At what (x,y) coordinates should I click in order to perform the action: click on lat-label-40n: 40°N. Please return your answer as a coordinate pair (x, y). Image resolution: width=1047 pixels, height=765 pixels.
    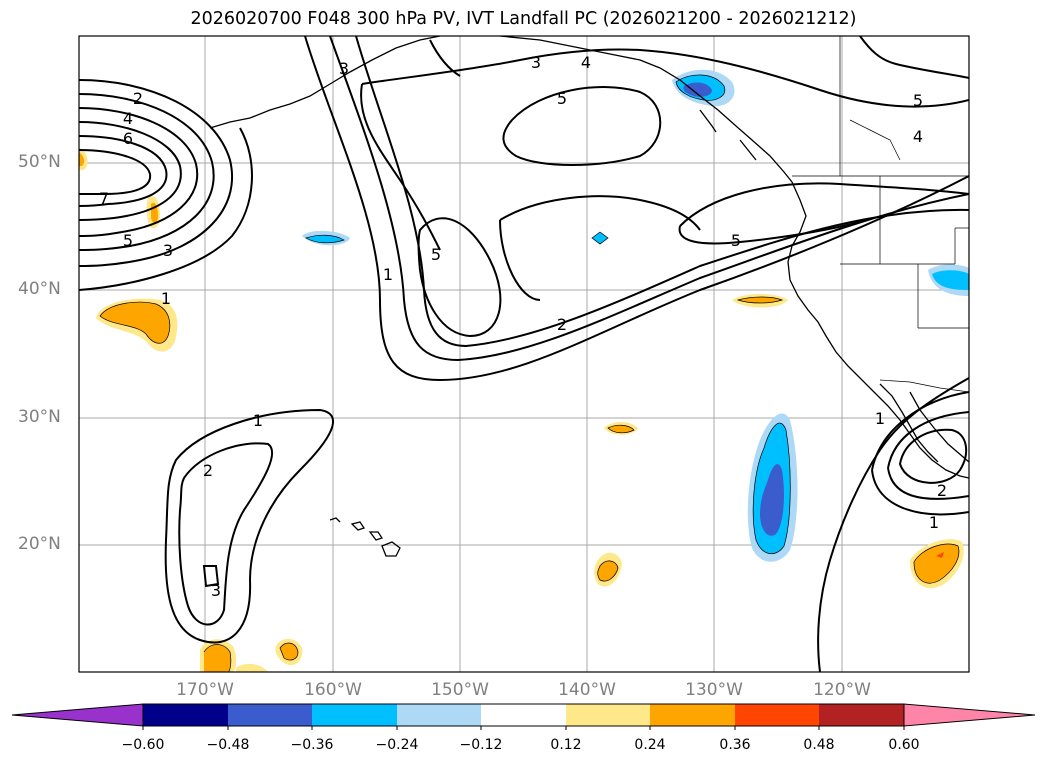
    Looking at the image, I should click on (39, 289).